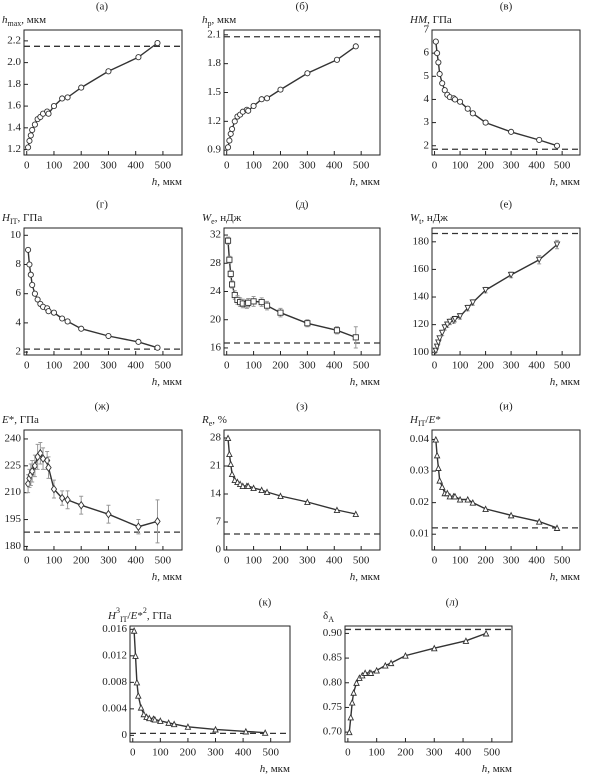  What do you see at coordinates (19, 352) in the screenshot?
I see `y-tick-label: 2` at bounding box center [19, 352].